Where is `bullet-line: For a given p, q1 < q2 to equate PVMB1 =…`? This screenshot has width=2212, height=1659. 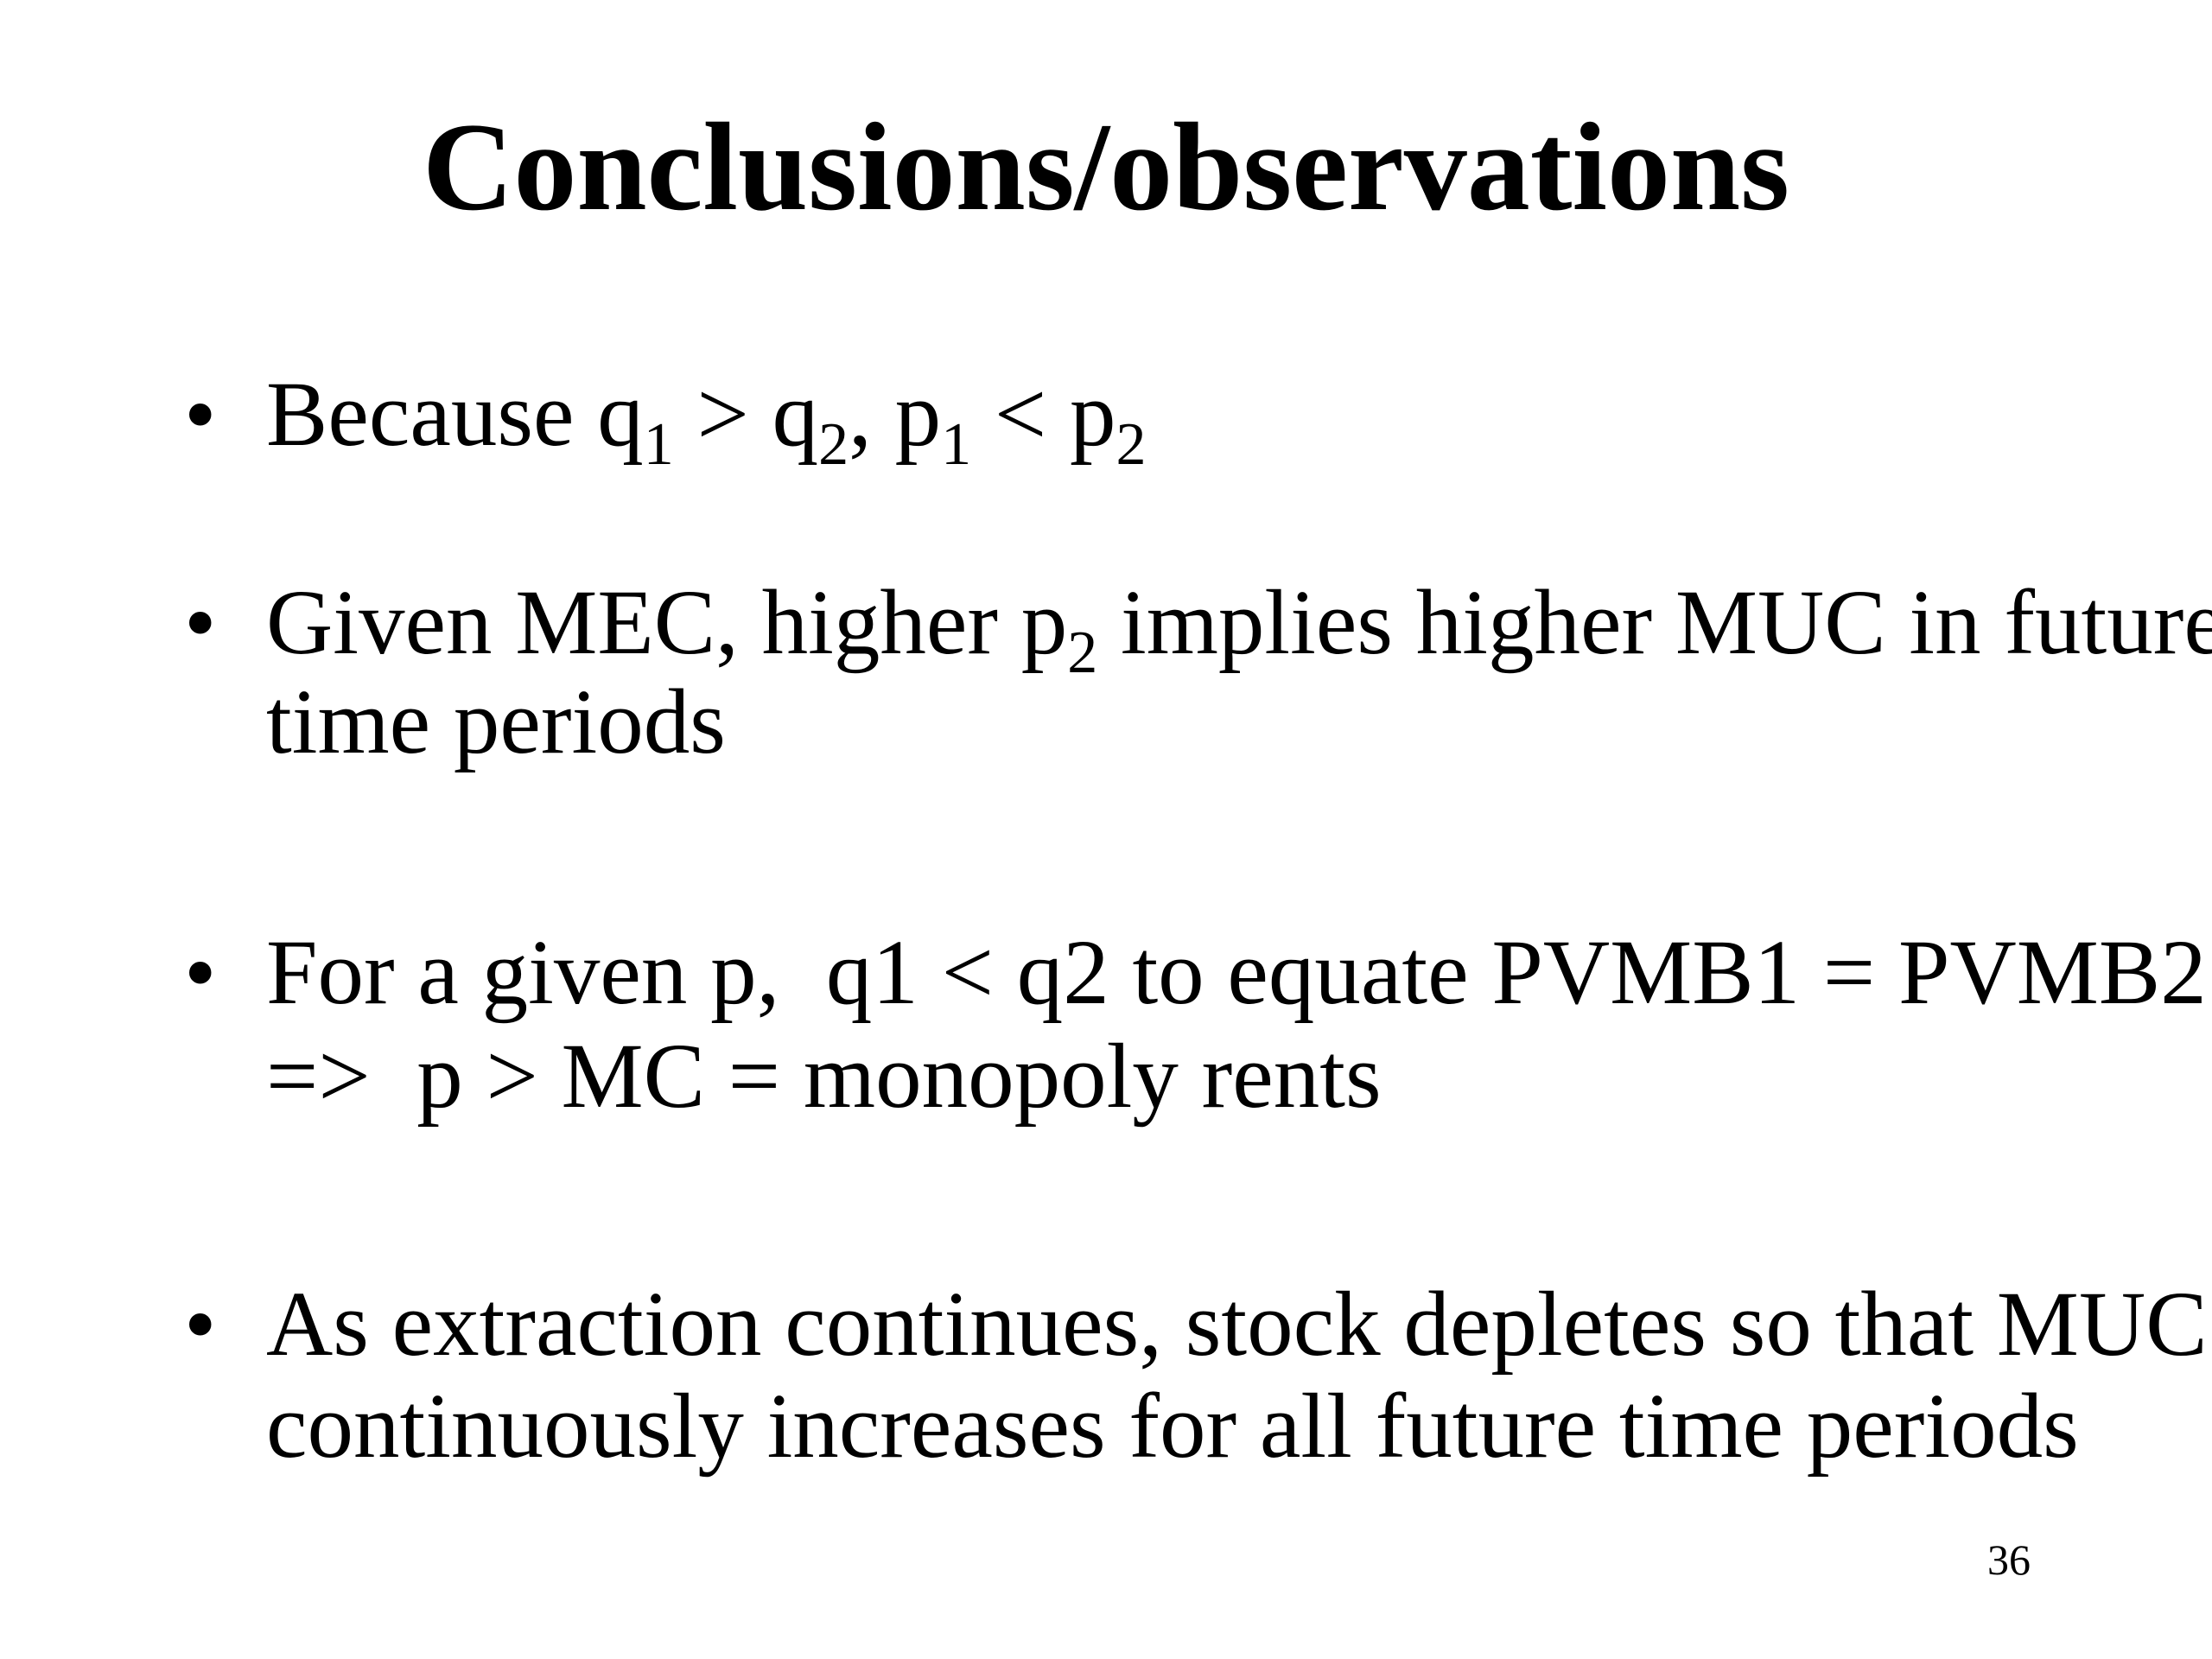
bullet-line: For a given p, q1 < q2 to equate PVMB1 =… is located at coordinates (1195, 973).